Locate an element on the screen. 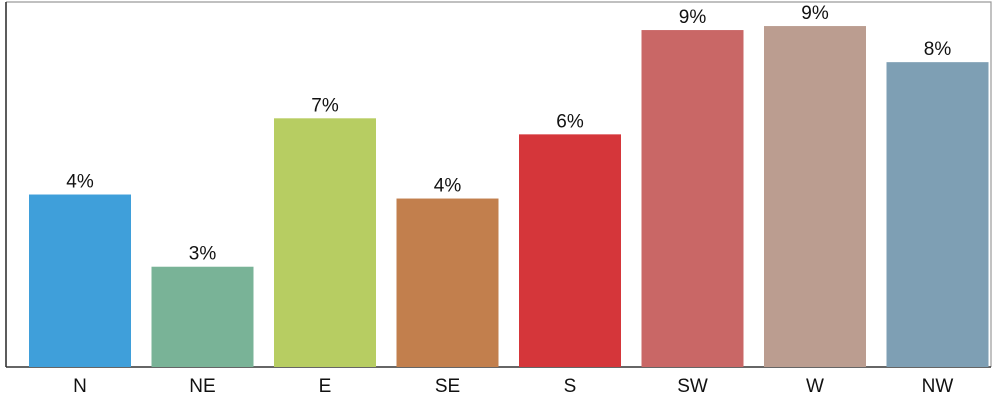 This screenshot has height=400, width=999. bar-n is located at coordinates (80, 280).